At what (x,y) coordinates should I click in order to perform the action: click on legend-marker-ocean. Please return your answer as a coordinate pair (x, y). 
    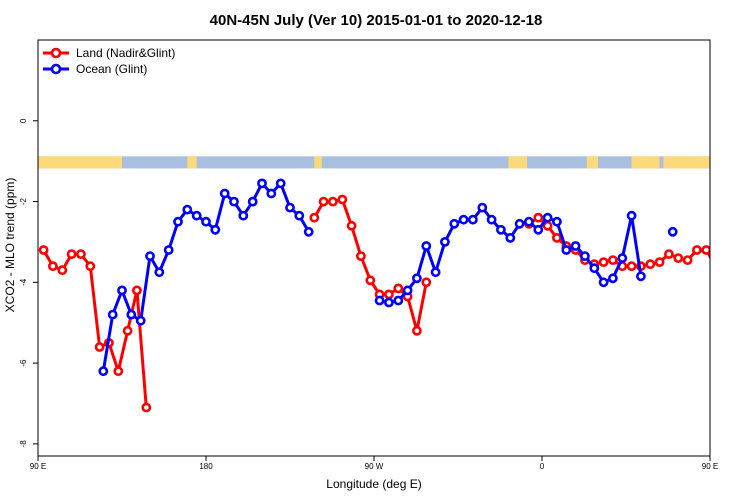
    Looking at the image, I should click on (56, 69).